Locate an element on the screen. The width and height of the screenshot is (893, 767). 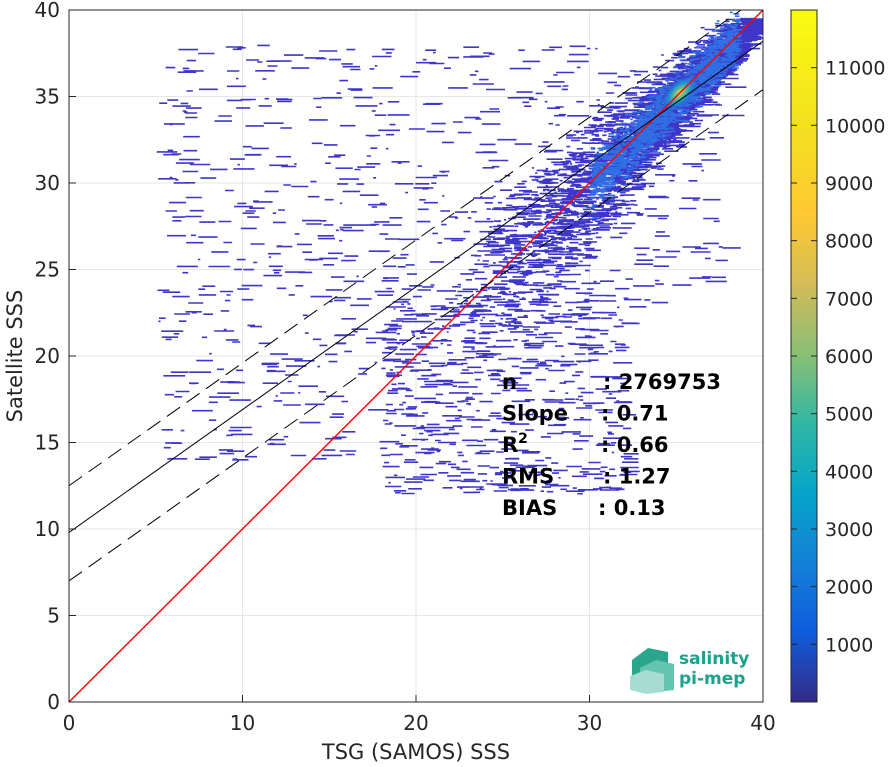
stat-label: BIAS is located at coordinates (529, 508).